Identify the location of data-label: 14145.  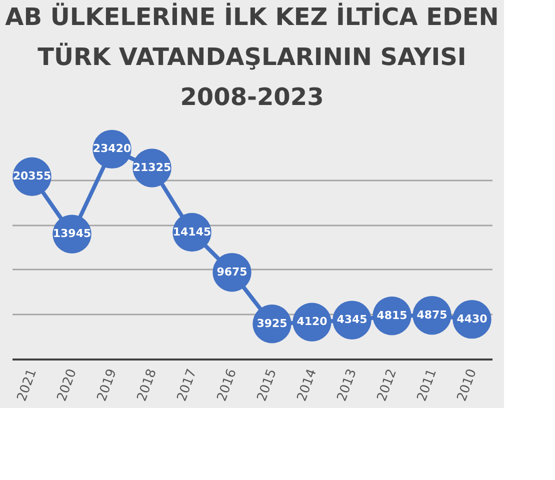
(192, 231).